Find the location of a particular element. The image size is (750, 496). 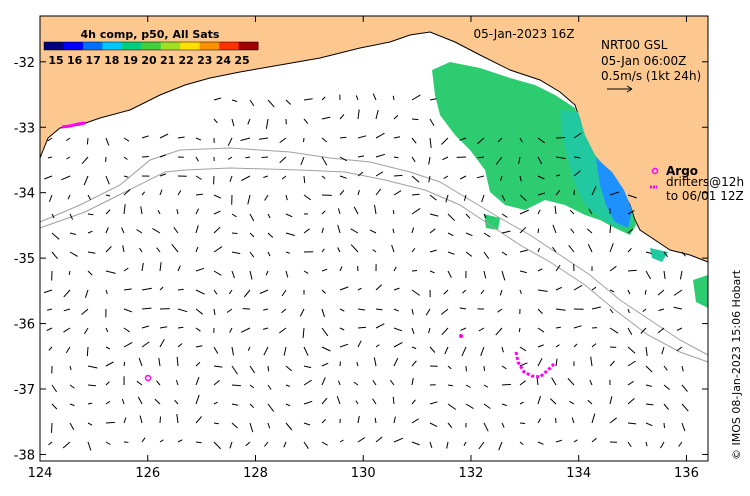

colorbar-tick-label: 16 is located at coordinates (75, 60).